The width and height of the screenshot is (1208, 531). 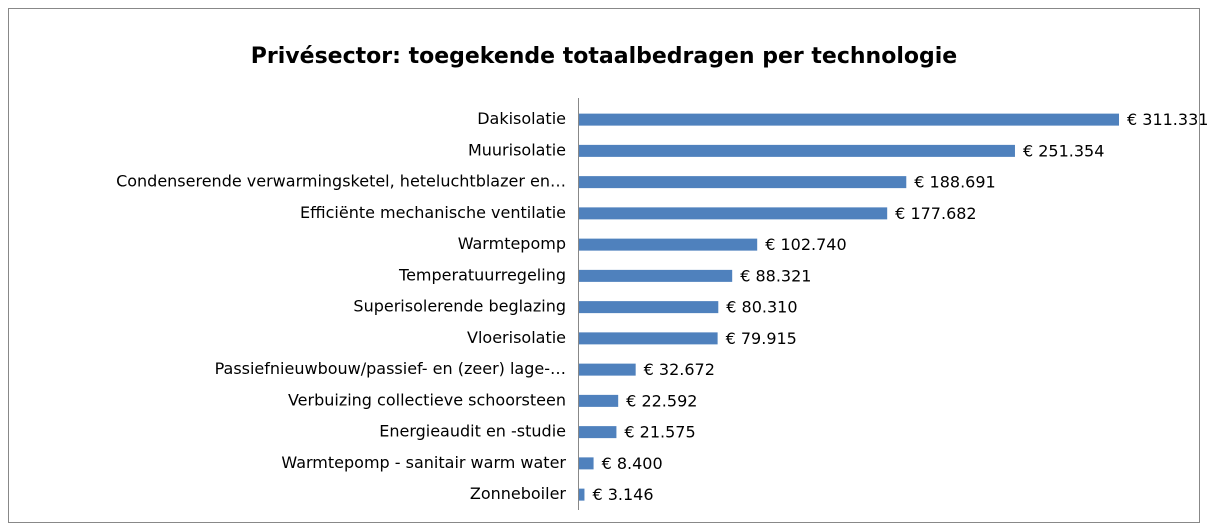 What do you see at coordinates (512, 243) in the screenshot?
I see `category-label: Warmtepomp` at bounding box center [512, 243].